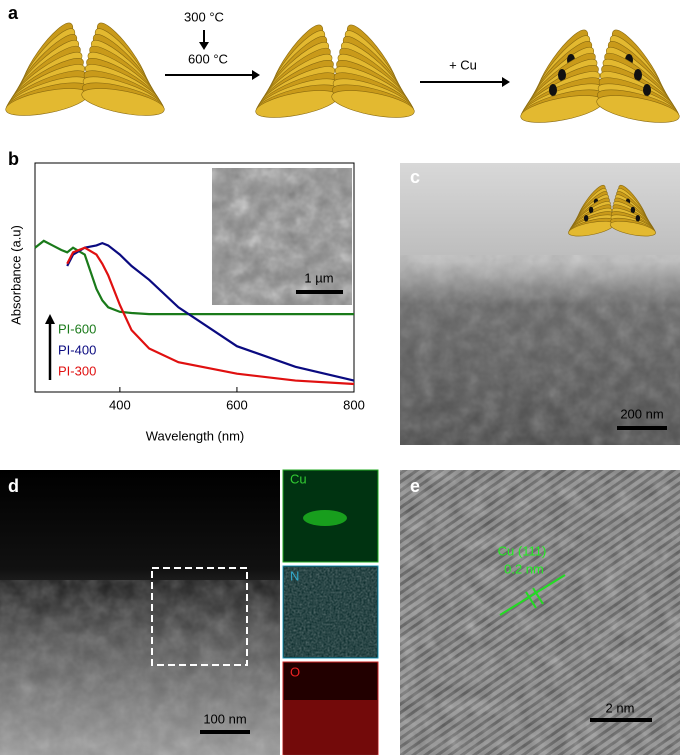 This screenshot has height=755, width=685. Describe the element at coordinates (208, 58) in the screenshot. I see `step-label: 600 °C` at that location.